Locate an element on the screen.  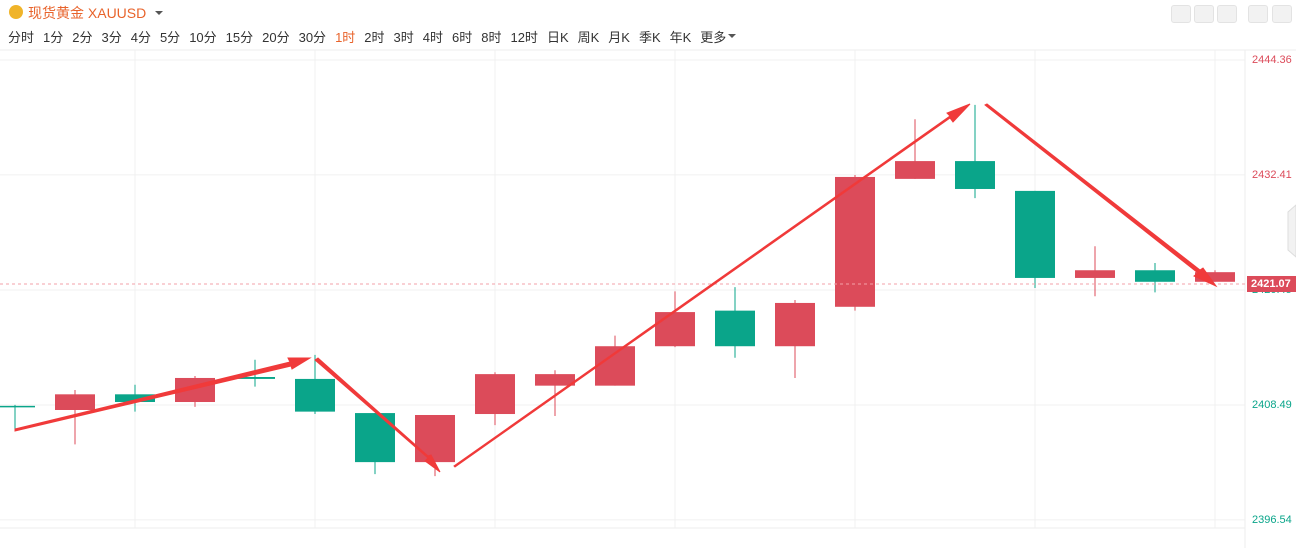
gold-icon is located at coordinates (16, 12).